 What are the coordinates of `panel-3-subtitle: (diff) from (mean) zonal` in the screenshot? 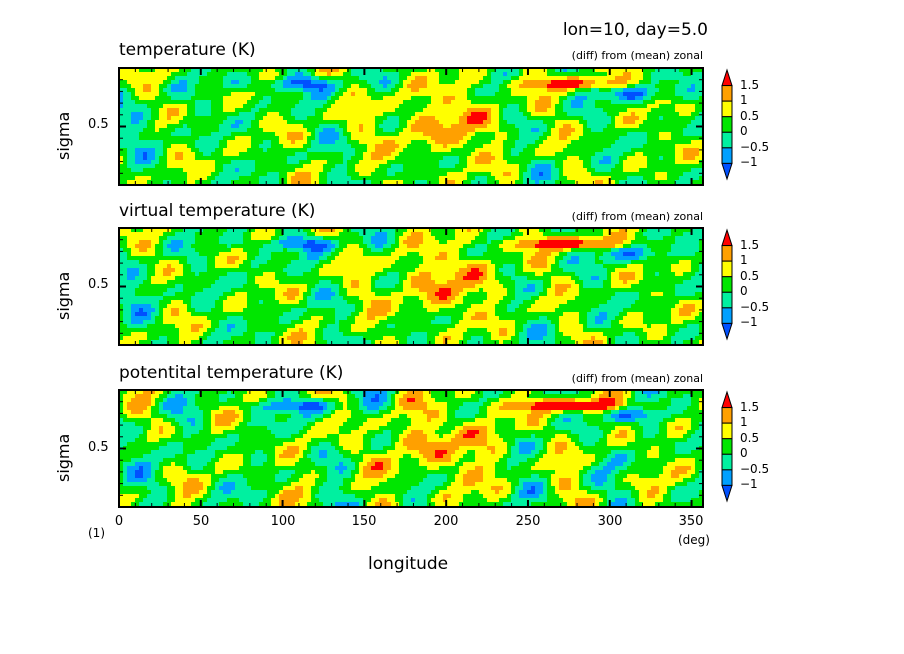 It's located at (637, 378).